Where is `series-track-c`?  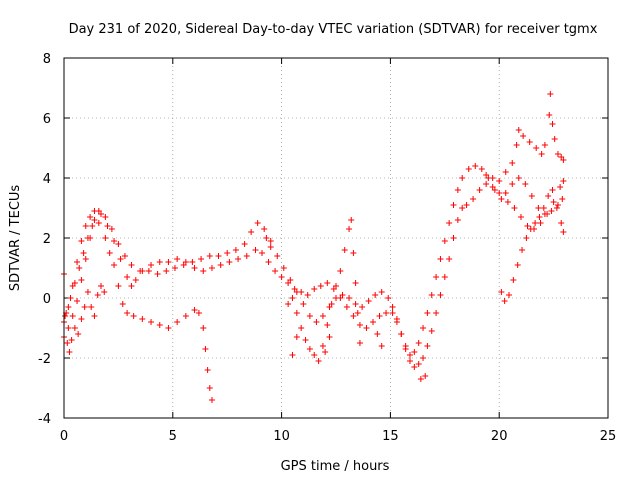
series-track-c is located at coordinates (139, 311).